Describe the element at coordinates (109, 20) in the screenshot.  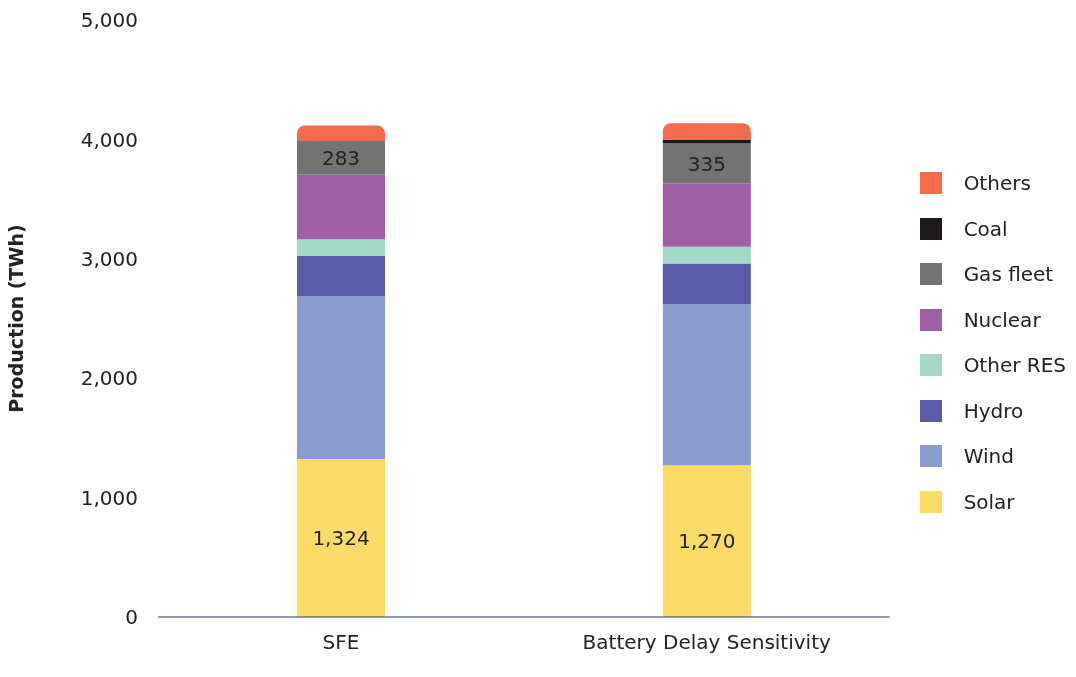
I see `y-tick-label: 5,000` at that location.